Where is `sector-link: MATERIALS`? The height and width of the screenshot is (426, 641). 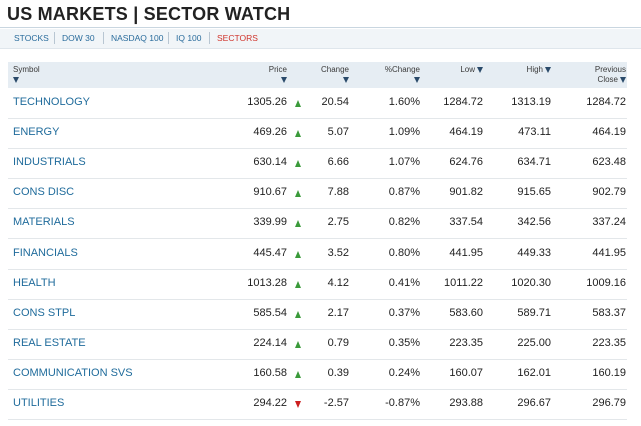 sector-link: MATERIALS is located at coordinates (44, 222).